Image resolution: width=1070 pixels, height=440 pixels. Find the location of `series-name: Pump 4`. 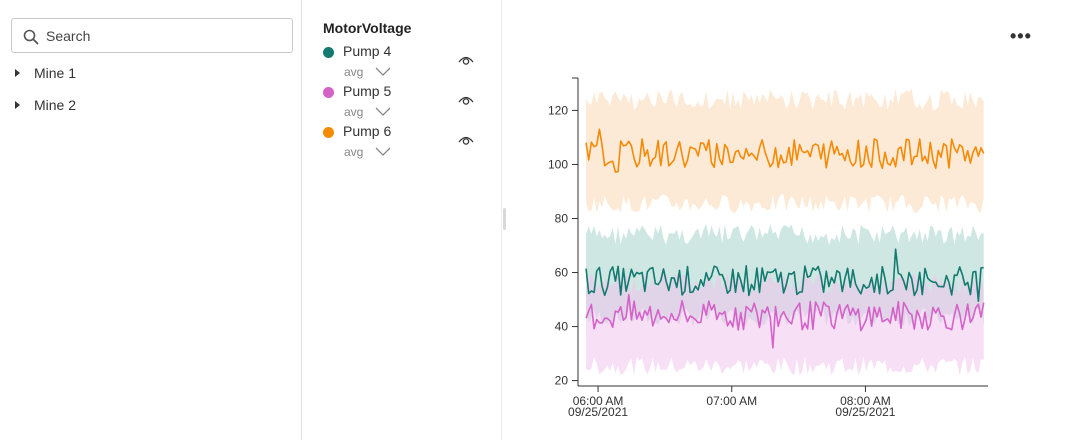

series-name: Pump 4 is located at coordinates (367, 51).